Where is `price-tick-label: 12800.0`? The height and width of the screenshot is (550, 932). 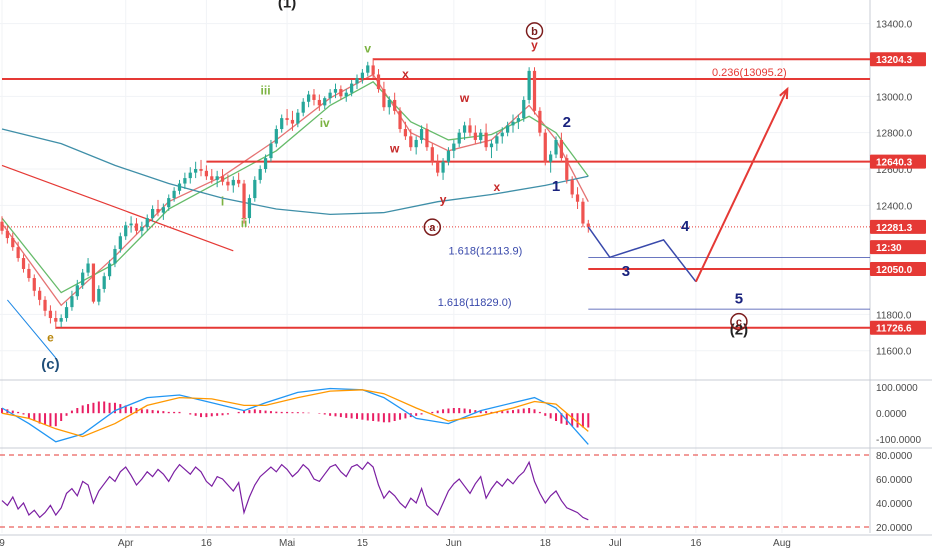 price-tick-label: 12800.0 is located at coordinates (894, 134).